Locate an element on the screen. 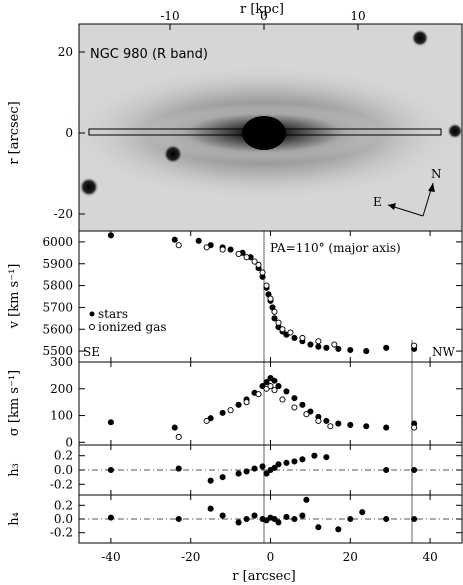 The image size is (463, 585). sigma-y-axis-label: σ [km s⁻¹] is located at coordinates (14, 403).